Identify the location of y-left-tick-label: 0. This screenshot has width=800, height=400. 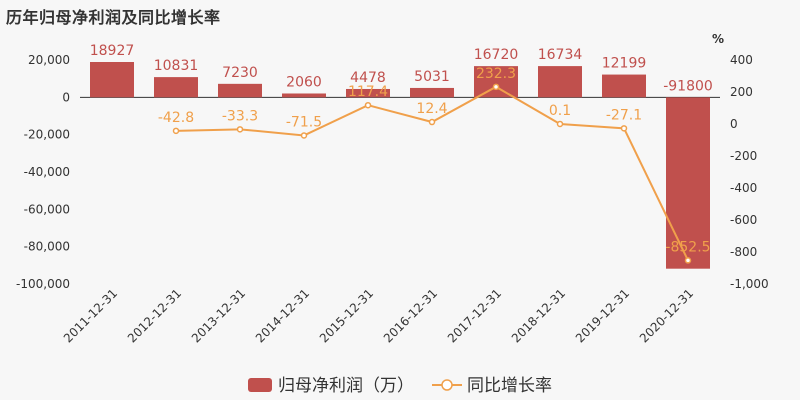
(66, 97).